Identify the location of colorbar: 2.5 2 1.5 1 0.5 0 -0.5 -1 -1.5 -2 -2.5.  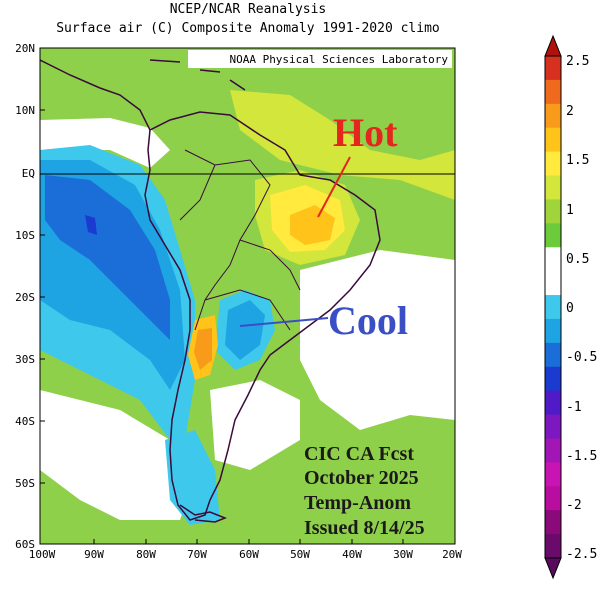
(570, 307).